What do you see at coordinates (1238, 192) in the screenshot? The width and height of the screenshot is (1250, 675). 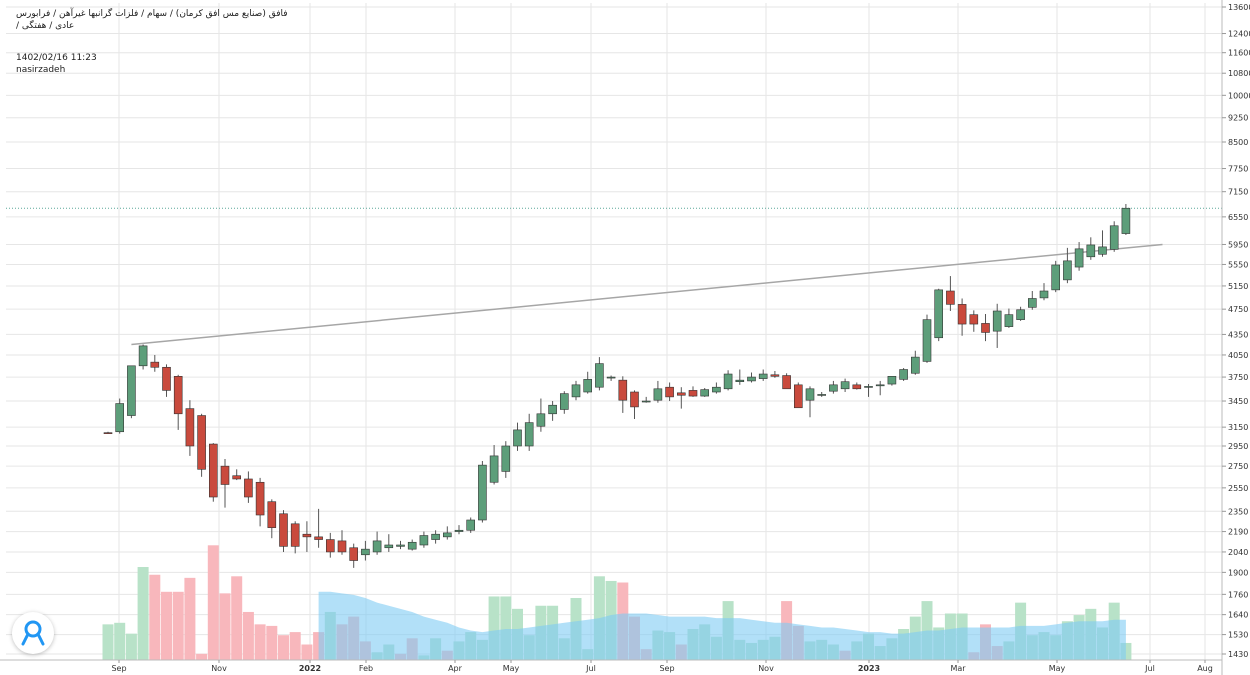 I see `price-tick-label: 7150` at bounding box center [1238, 192].